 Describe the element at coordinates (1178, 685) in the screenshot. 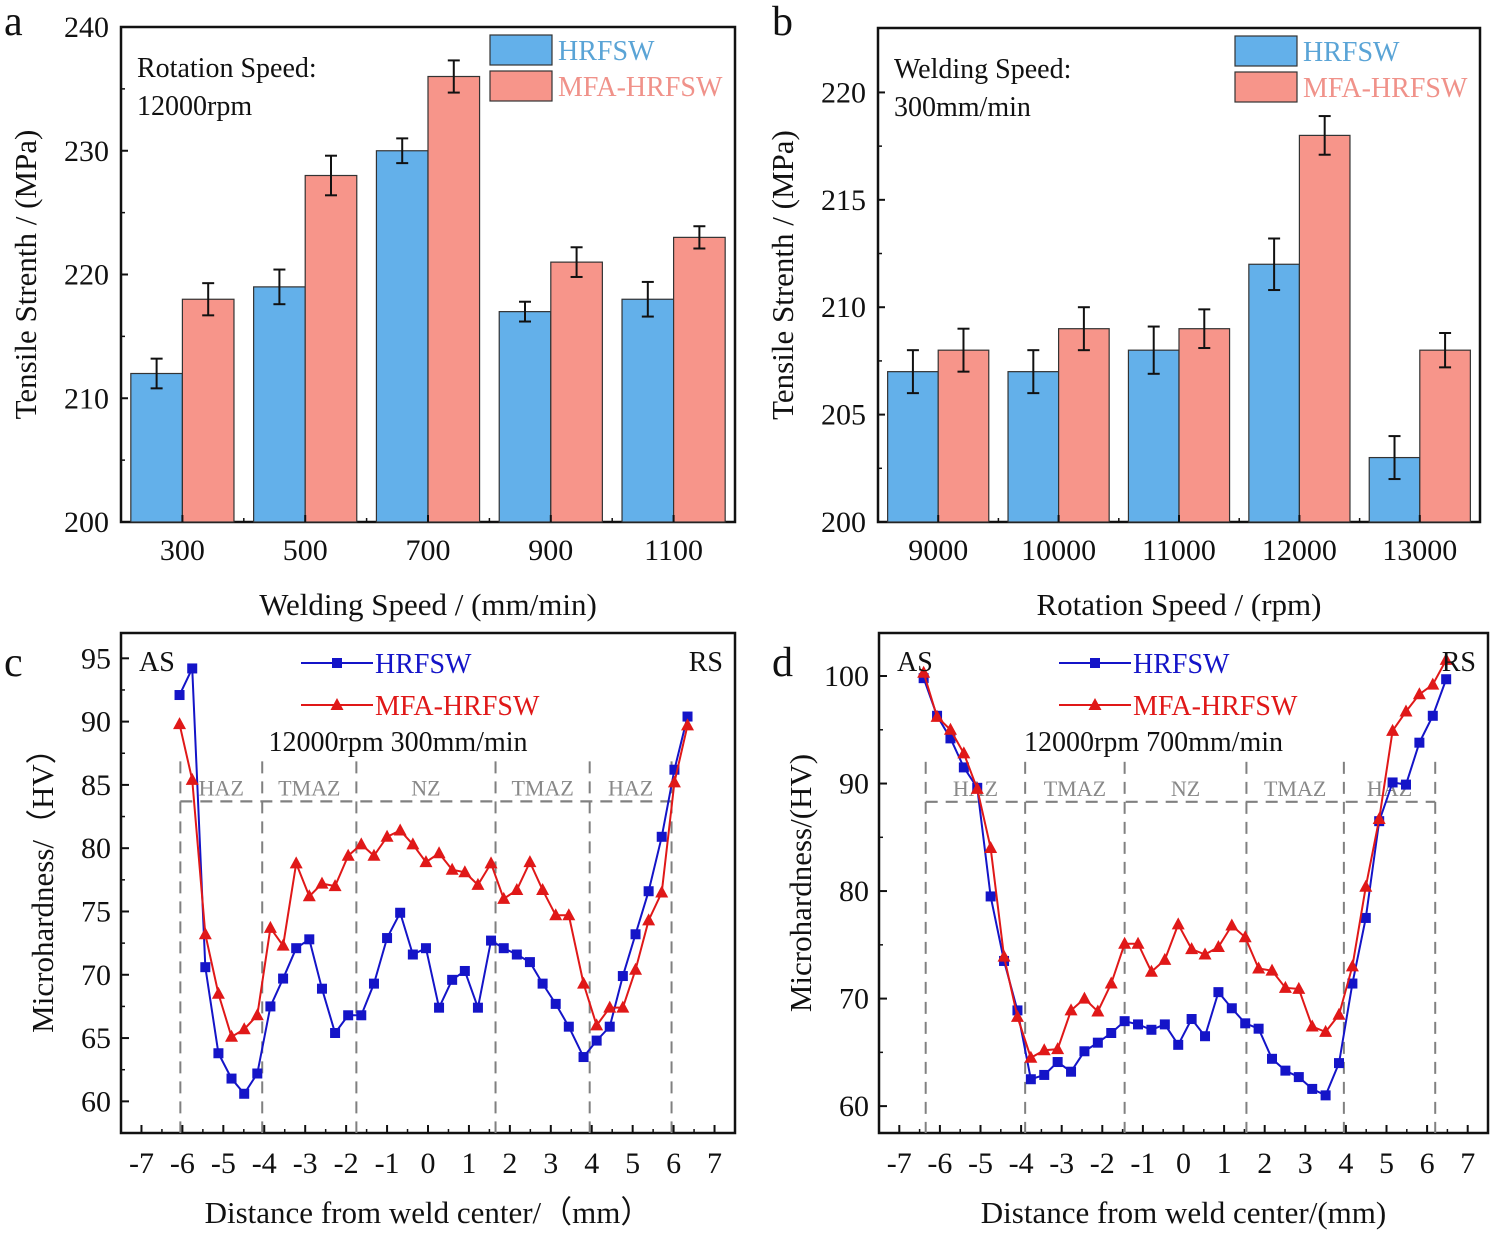

I see `legend-d: HRFSW MFA-HRFSW` at that location.